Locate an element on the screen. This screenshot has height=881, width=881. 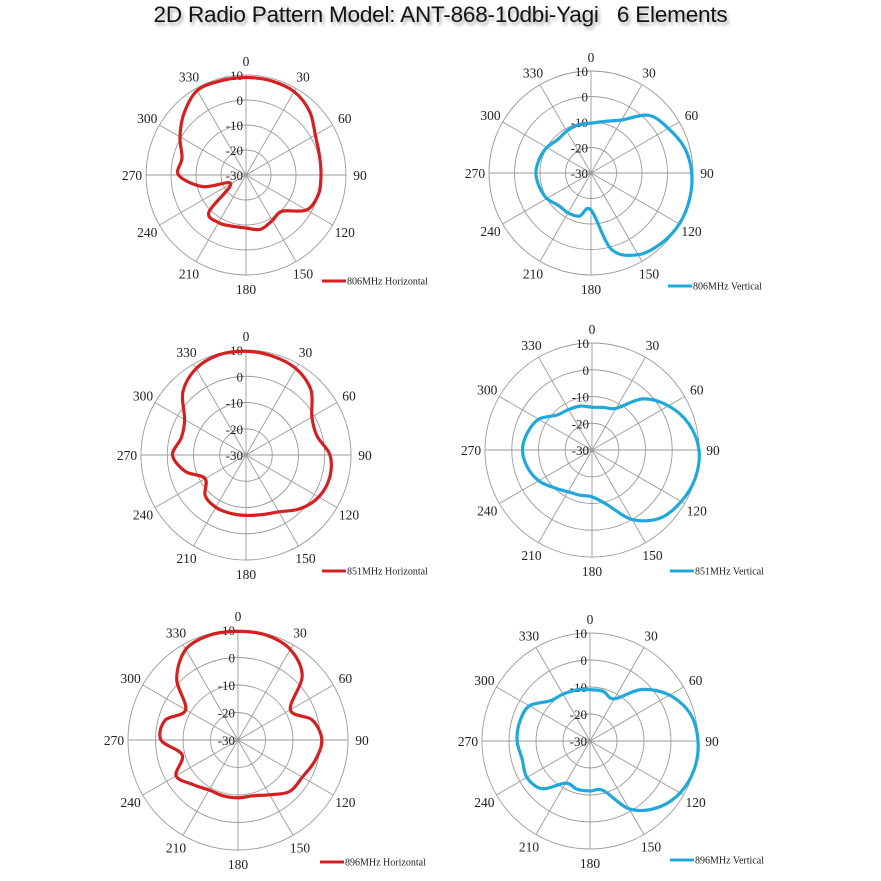
legend: 851MHz Horizontal is located at coordinates (375, 572).